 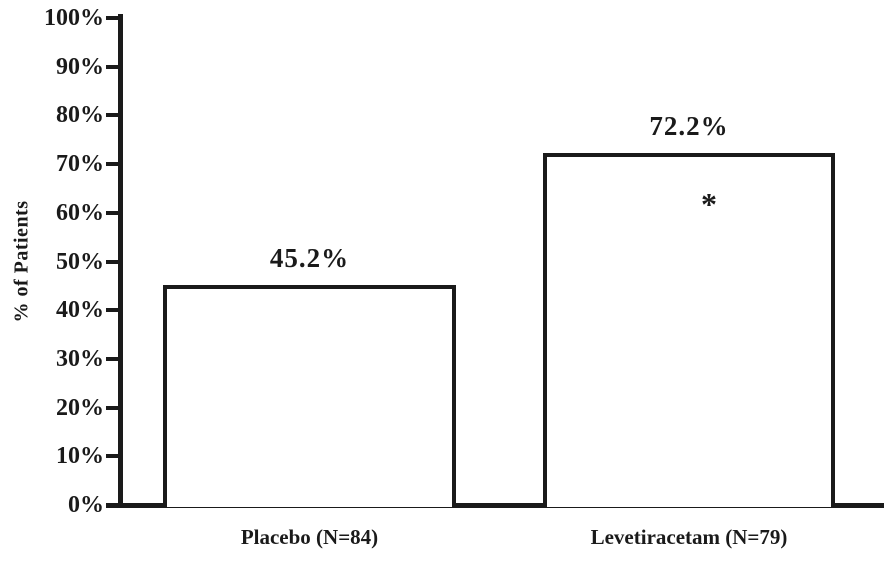 I want to click on y-tick-label: 100%, so click(x=74, y=18).